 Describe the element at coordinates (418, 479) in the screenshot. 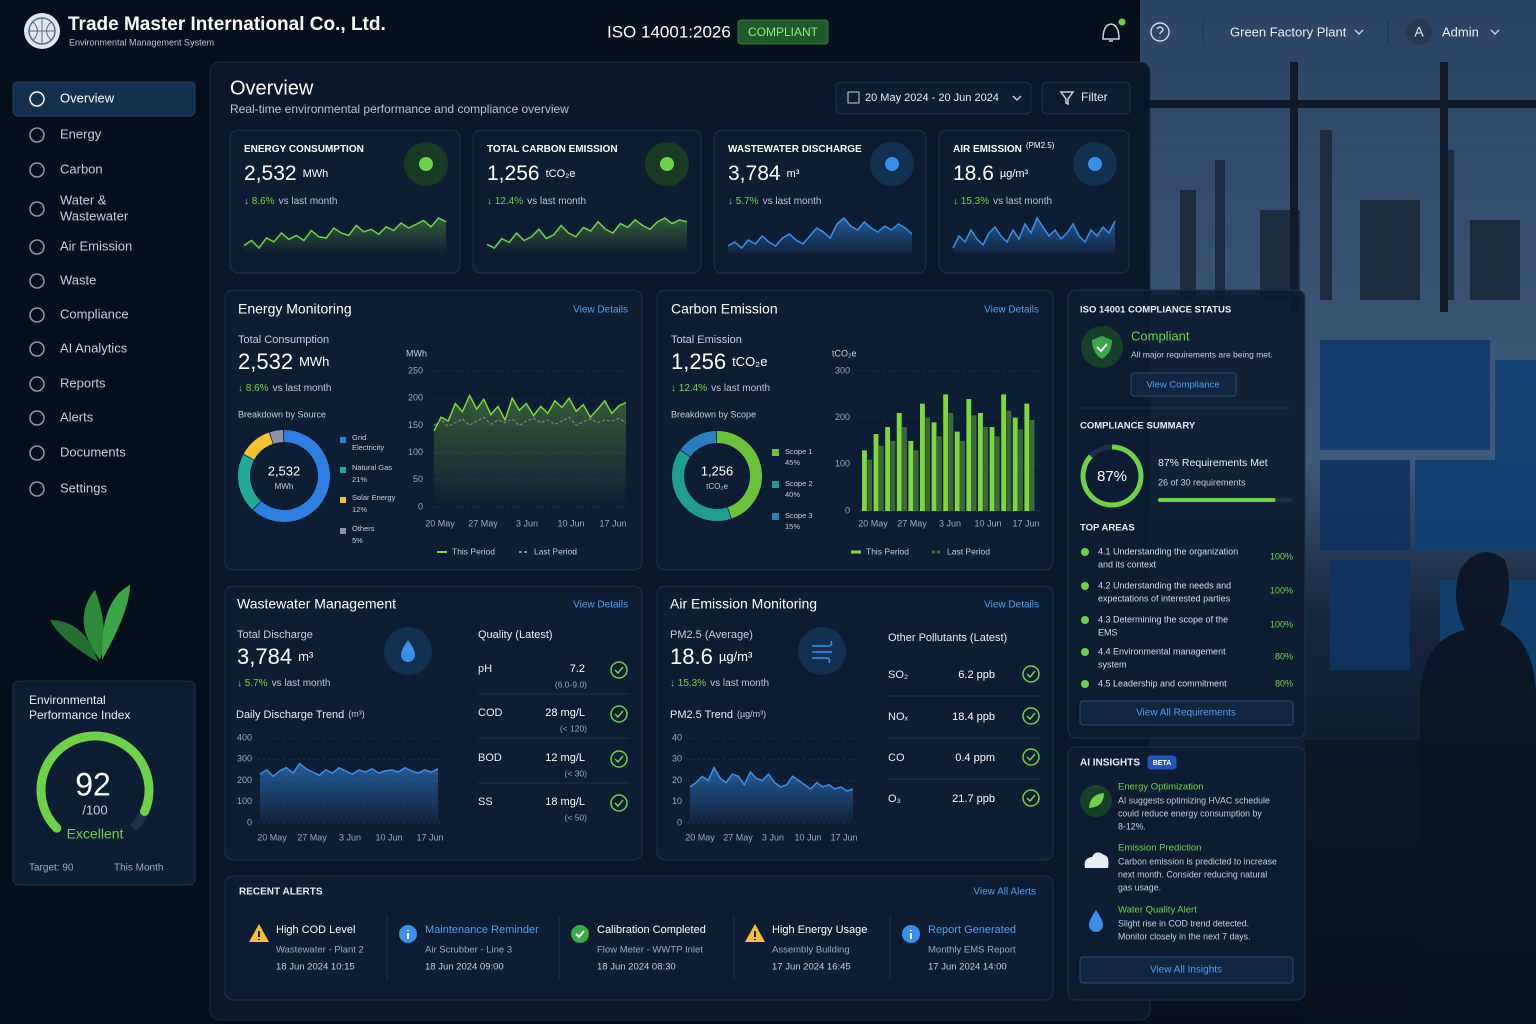

I see `y-tick-label: 50` at that location.